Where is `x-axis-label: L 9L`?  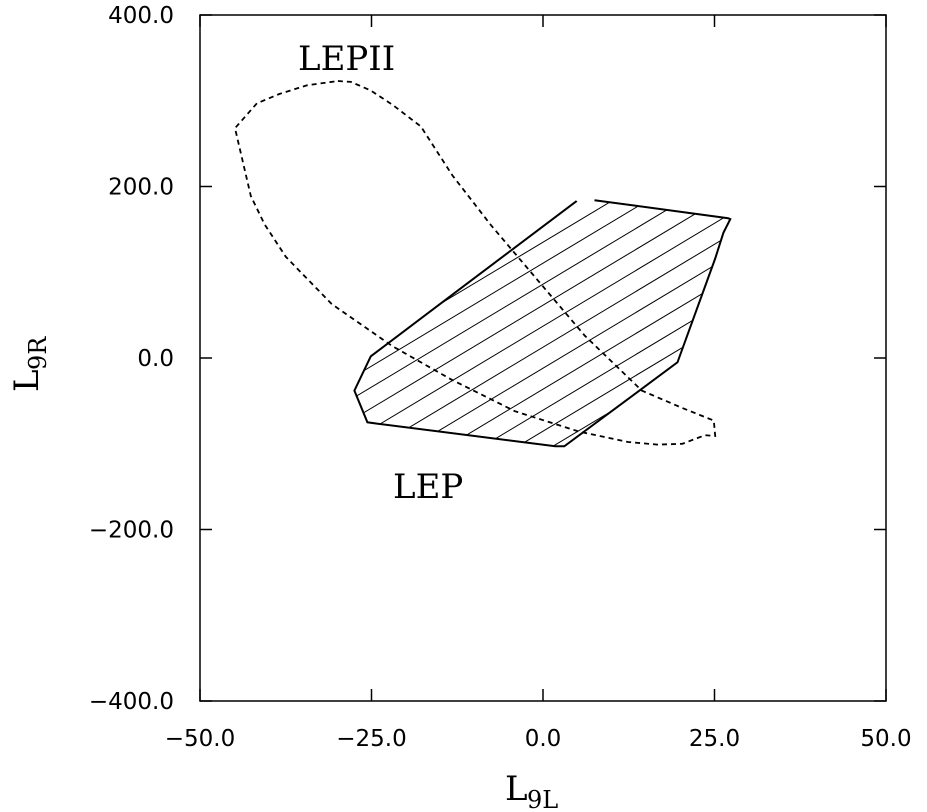 x-axis-label: L 9L is located at coordinates (531, 790).